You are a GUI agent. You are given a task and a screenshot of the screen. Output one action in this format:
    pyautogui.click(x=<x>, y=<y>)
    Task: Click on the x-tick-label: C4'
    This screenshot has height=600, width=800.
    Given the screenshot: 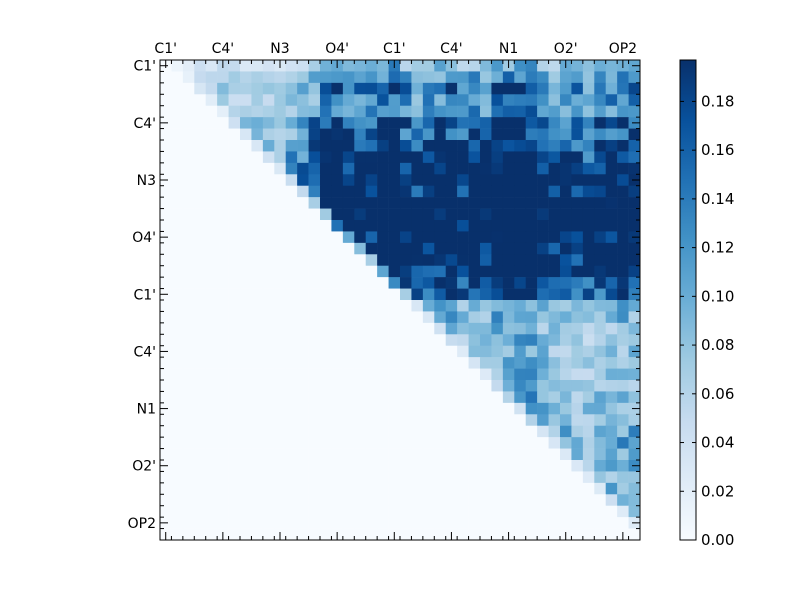 What is the action you would take?
    pyautogui.click(x=223, y=49)
    